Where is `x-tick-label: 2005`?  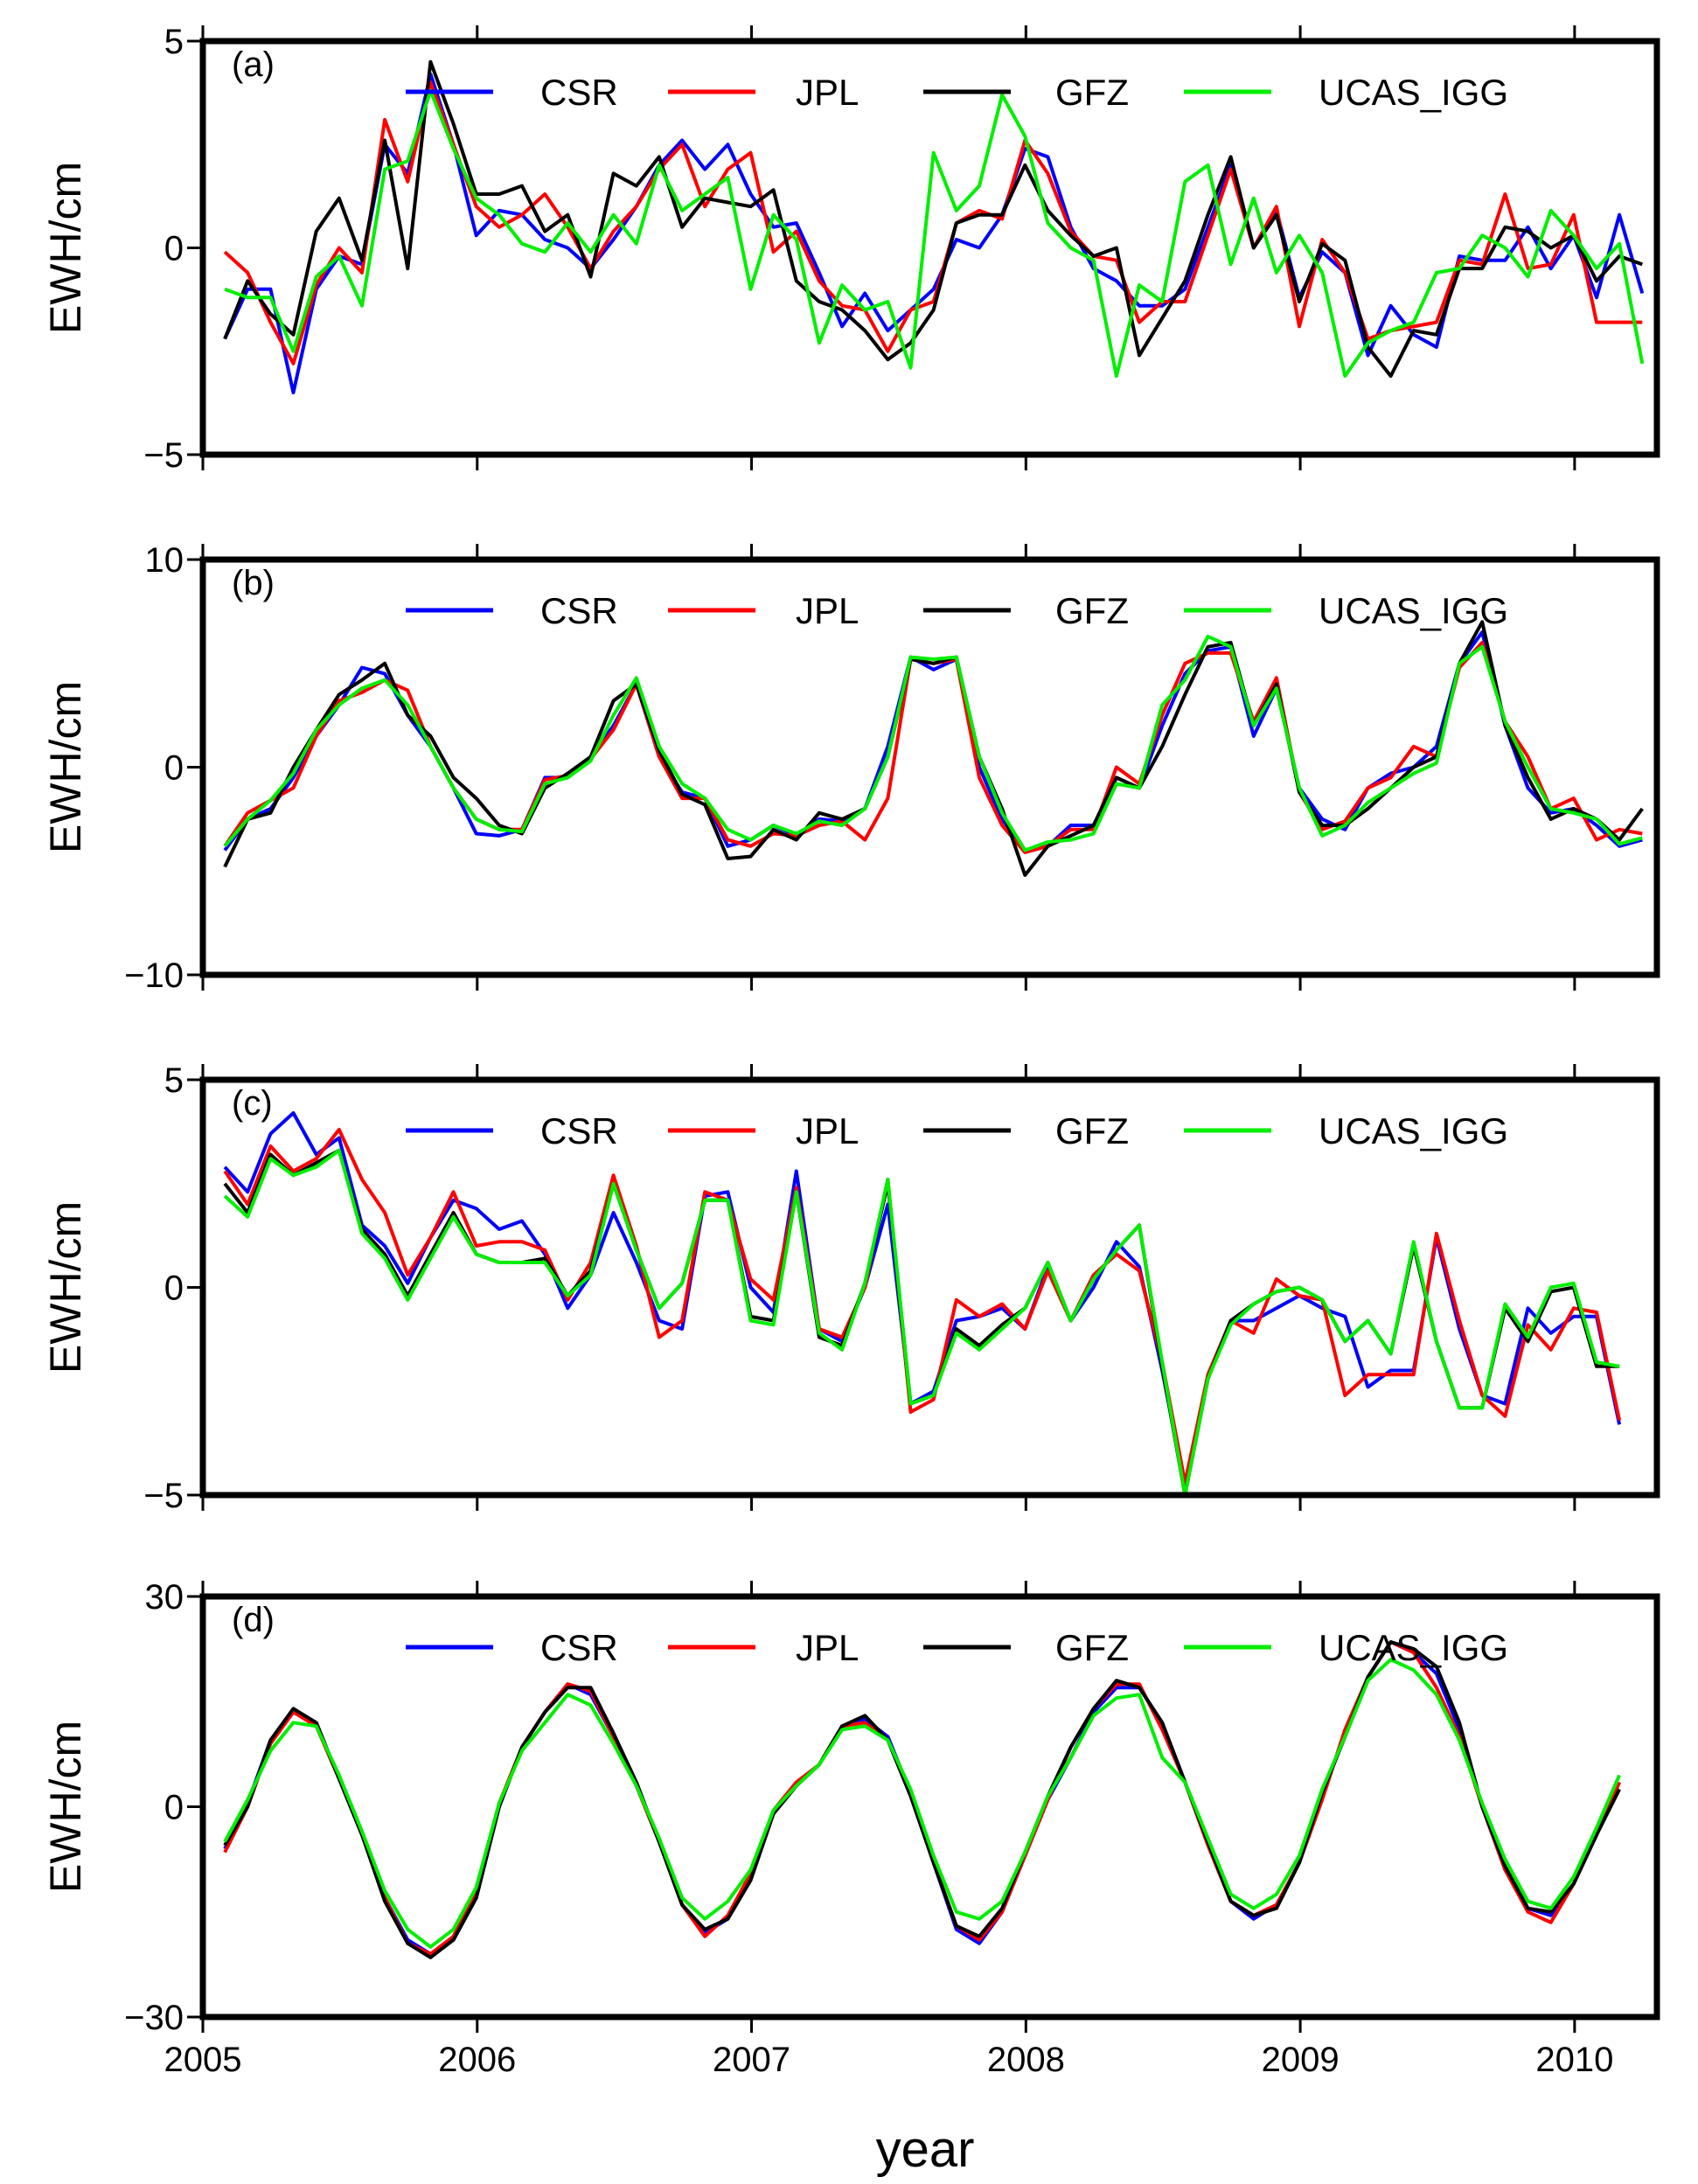 x-tick-label: 2005 is located at coordinates (203, 2060).